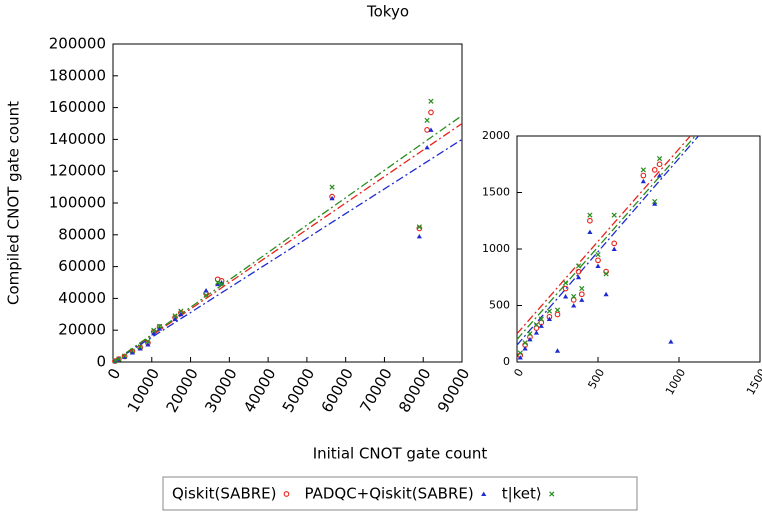 The width and height of the screenshot is (762, 517). What do you see at coordinates (753, 382) in the screenshot?
I see `x-tick-label: 1500` at bounding box center [753, 382].